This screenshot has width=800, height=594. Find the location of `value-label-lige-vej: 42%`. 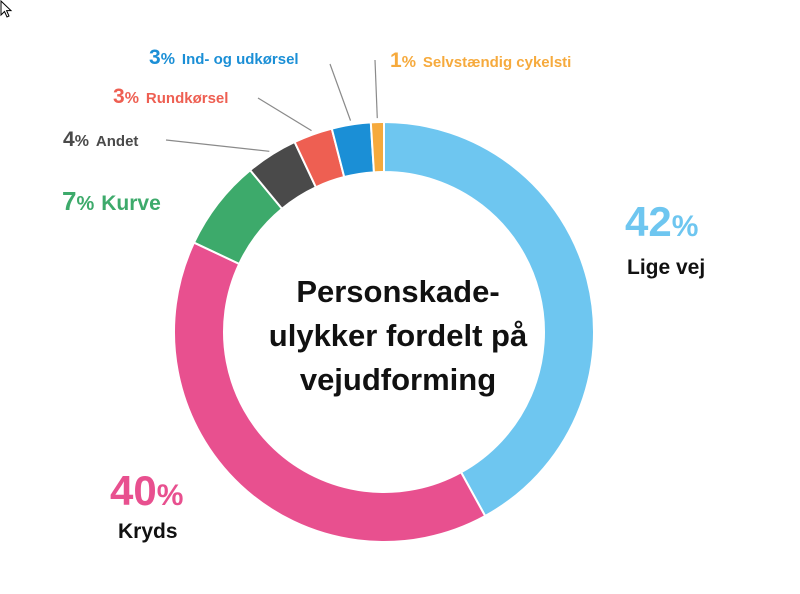

value-label-lige-vej: 42% is located at coordinates (661, 221).